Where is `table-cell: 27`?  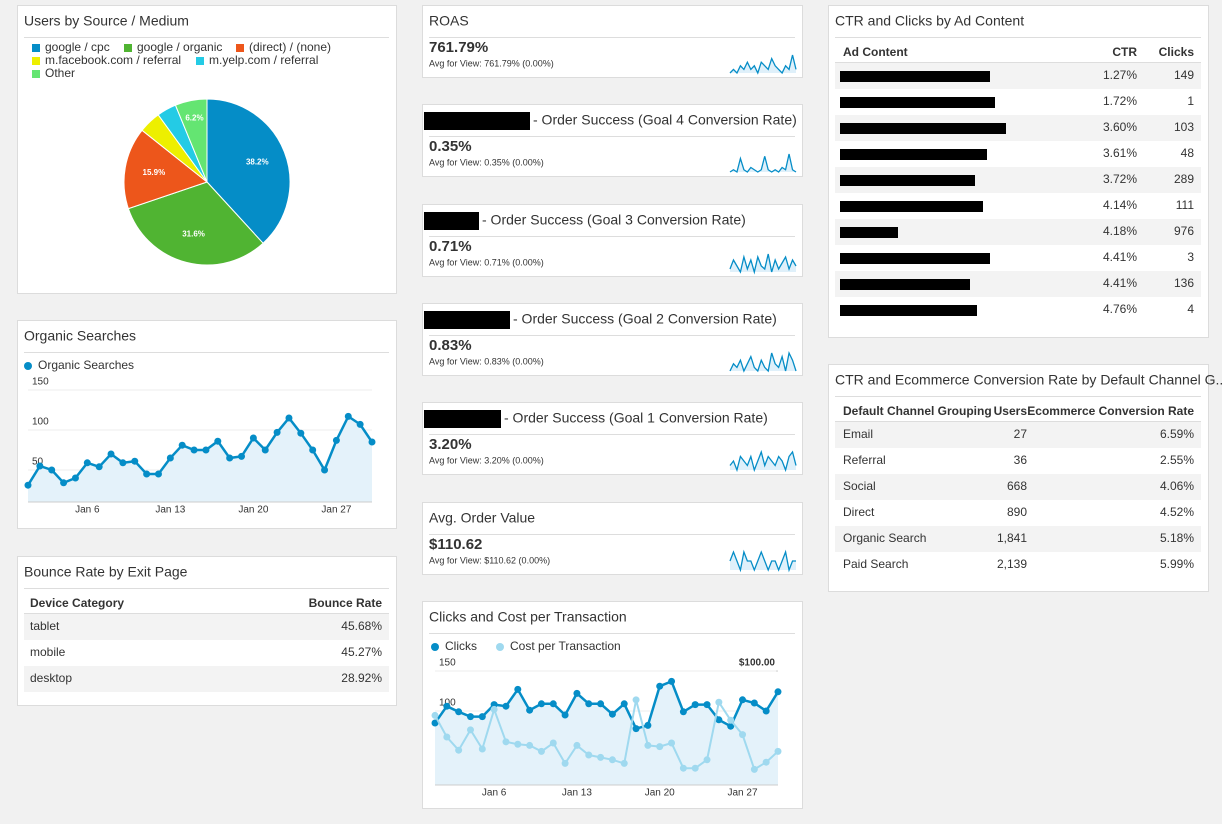
table-cell: 27 is located at coordinates (1021, 434).